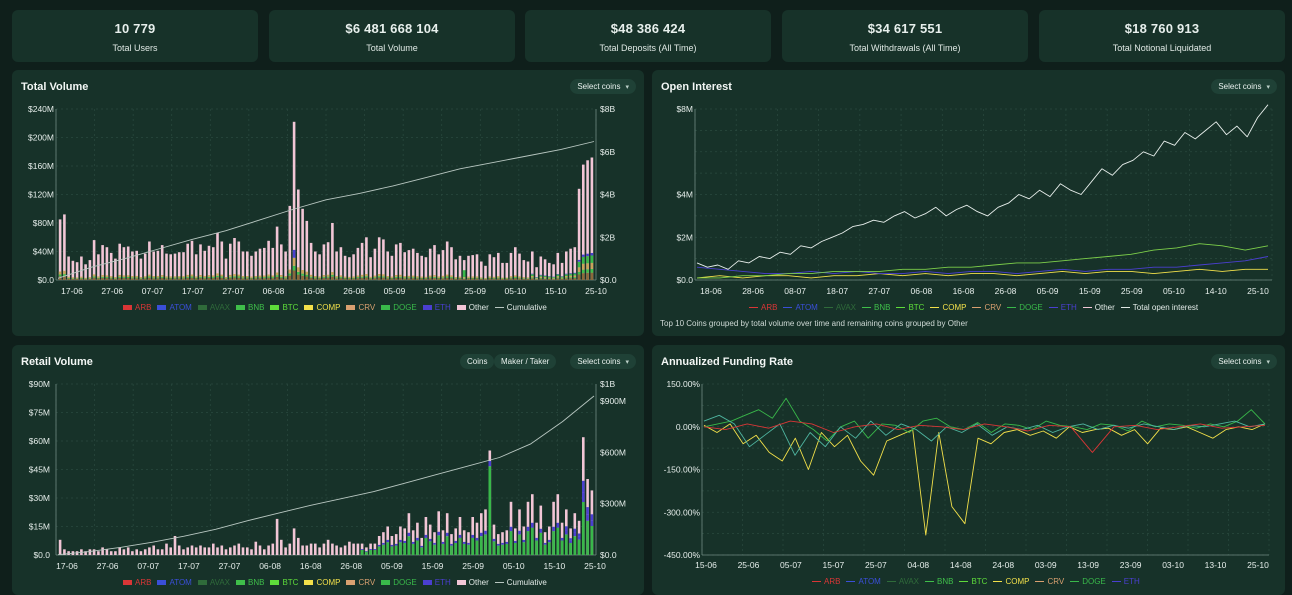 Image resolution: width=1292 pixels, height=595 pixels. Describe the element at coordinates (45, 280) in the screenshot. I see `y-tick-label: $0.0` at that location.